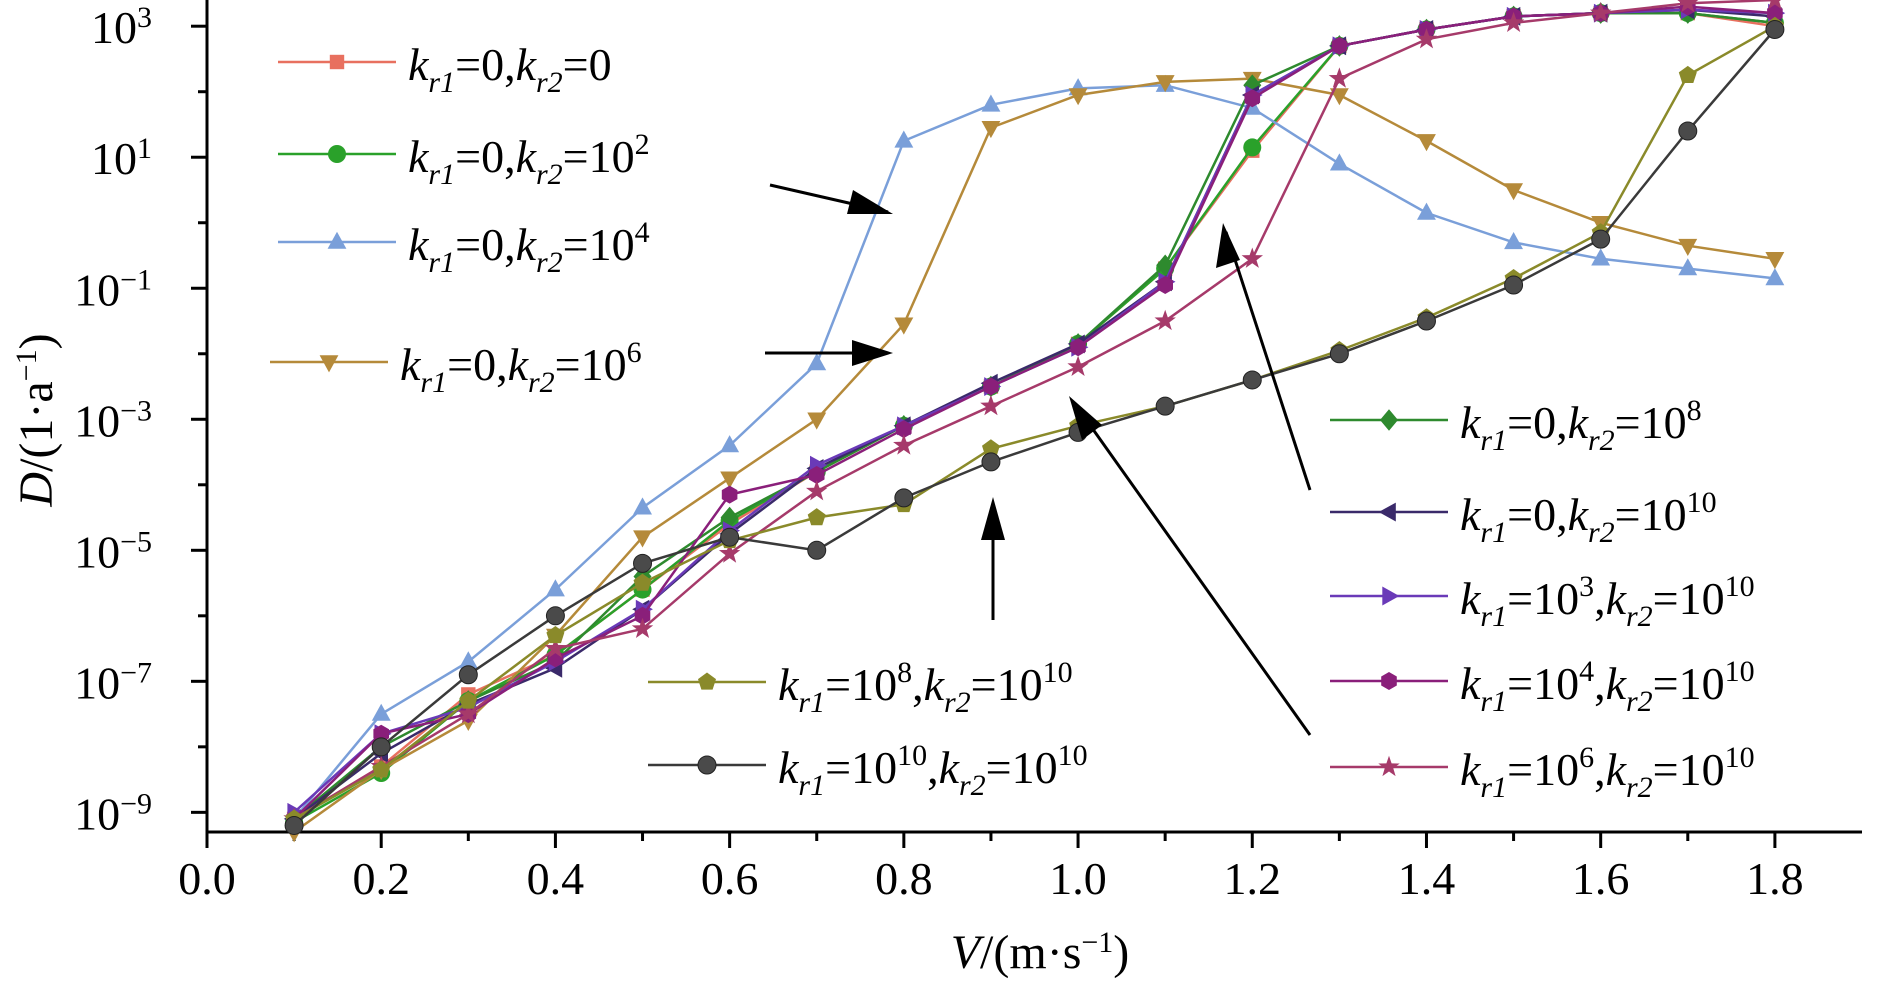  Describe the element at coordinates (1607, 601) in the screenshot. I see `legend-label: kr1=103,kr2=1010` at that location.